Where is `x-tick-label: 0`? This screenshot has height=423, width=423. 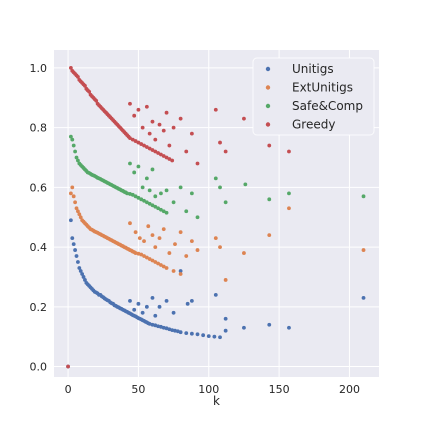
x-tick-label: 0 is located at coordinates (68, 389).